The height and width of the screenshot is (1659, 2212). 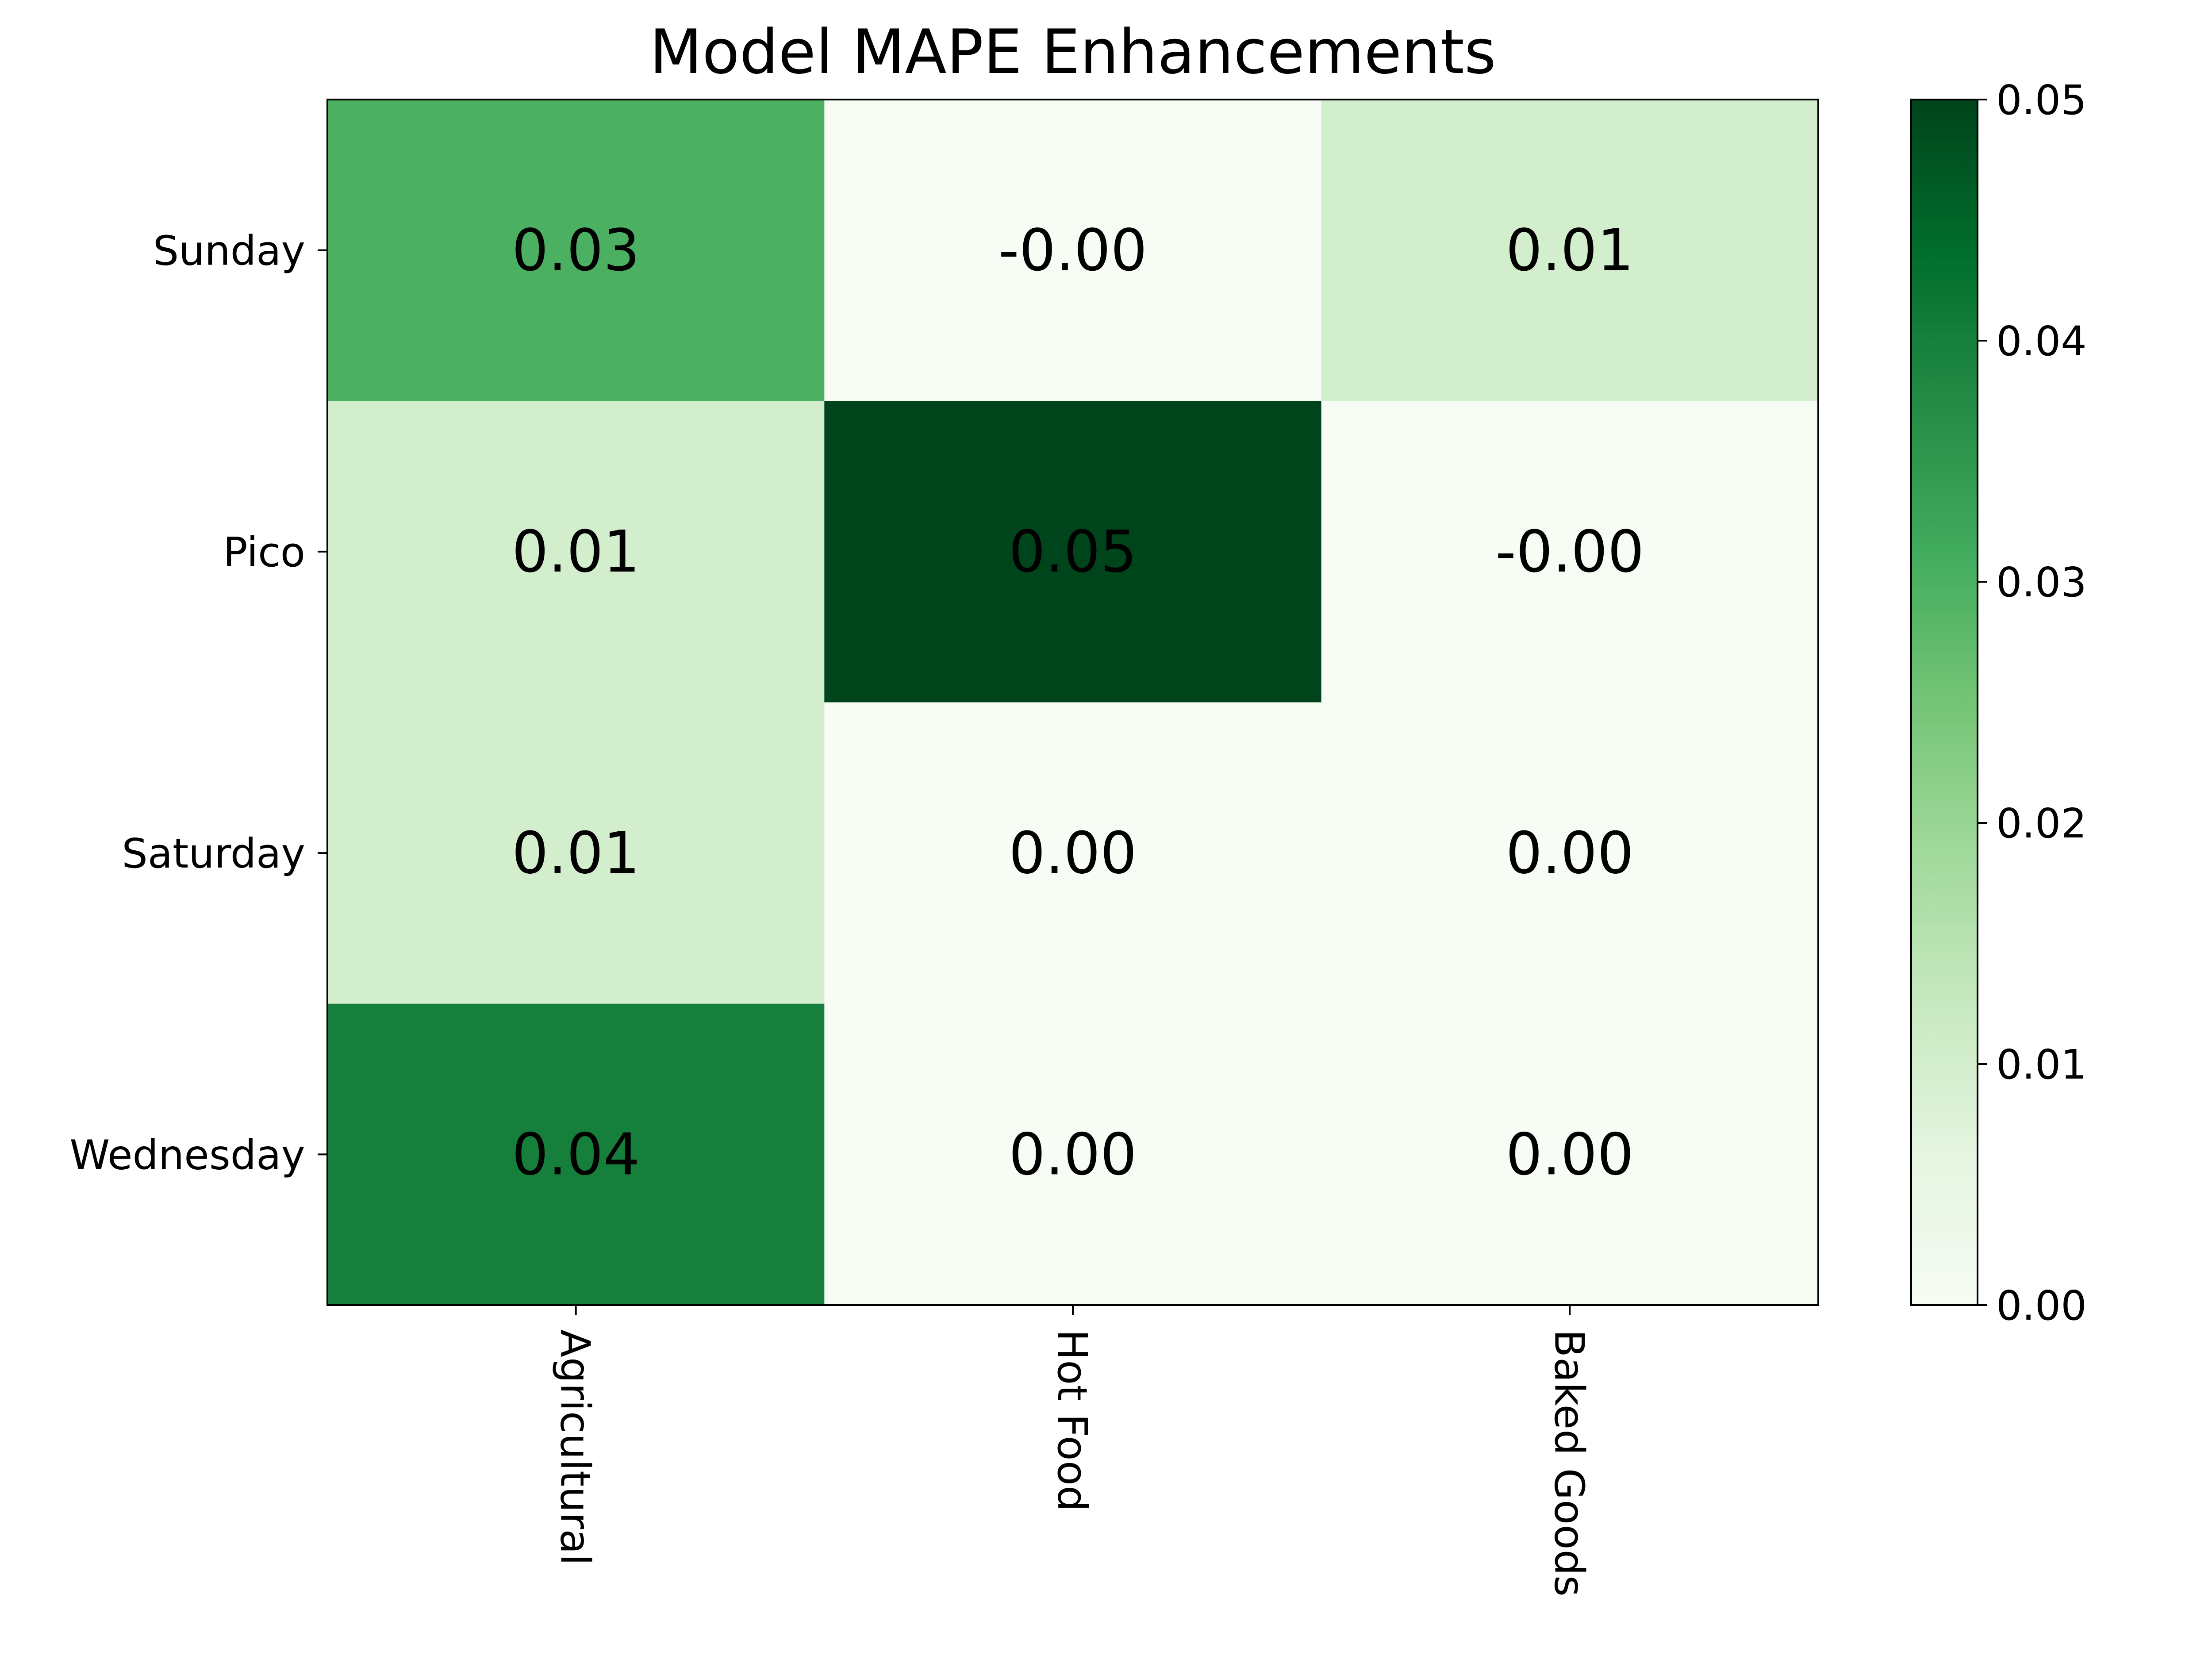 I want to click on cell-label-1-1: 0.05, so click(x=1073, y=551).